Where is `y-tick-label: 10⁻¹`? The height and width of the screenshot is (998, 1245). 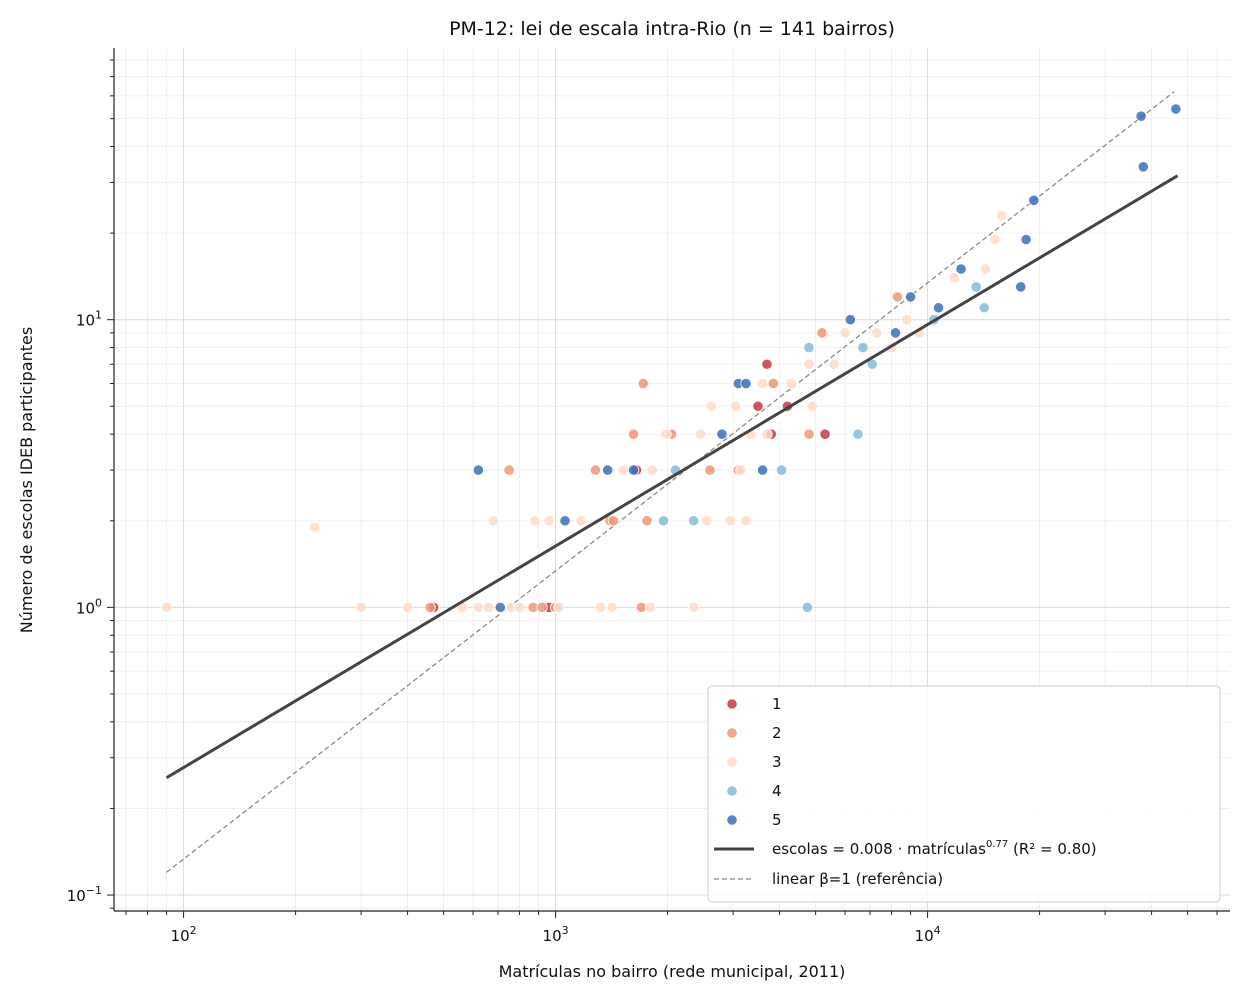
y-tick-label: 10⁻¹ is located at coordinates (84, 894).